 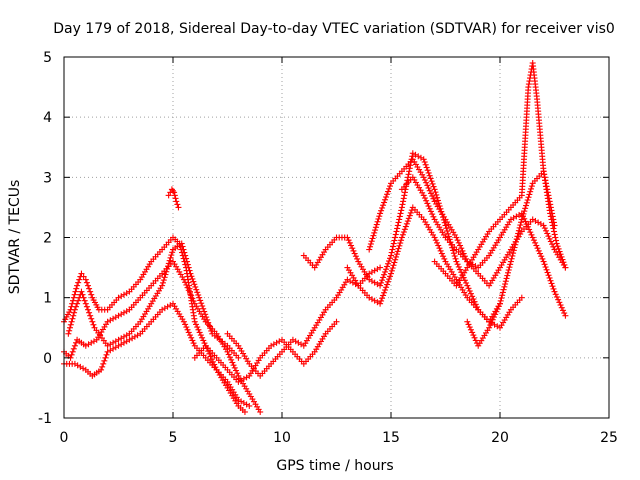 What do you see at coordinates (45, 419) in the screenshot?
I see `y-tick-label: -1` at bounding box center [45, 419].